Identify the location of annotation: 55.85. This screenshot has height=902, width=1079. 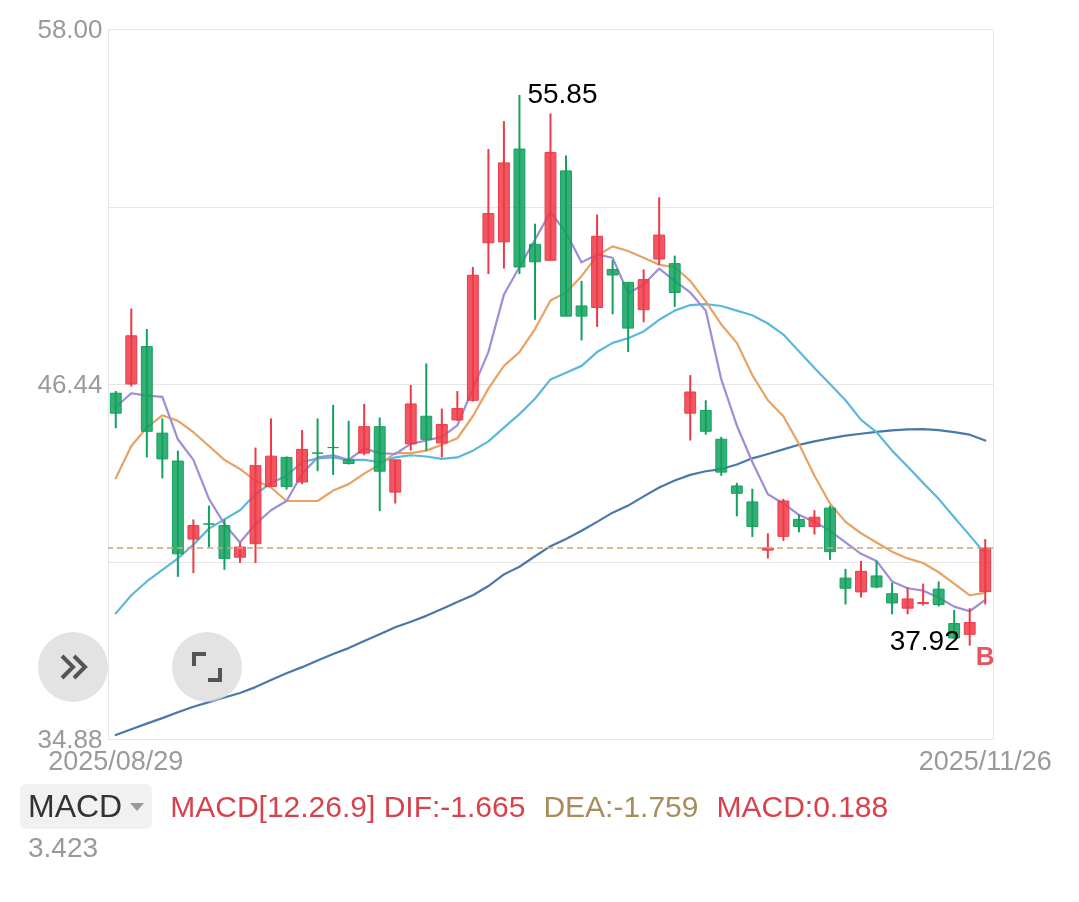
(562, 94).